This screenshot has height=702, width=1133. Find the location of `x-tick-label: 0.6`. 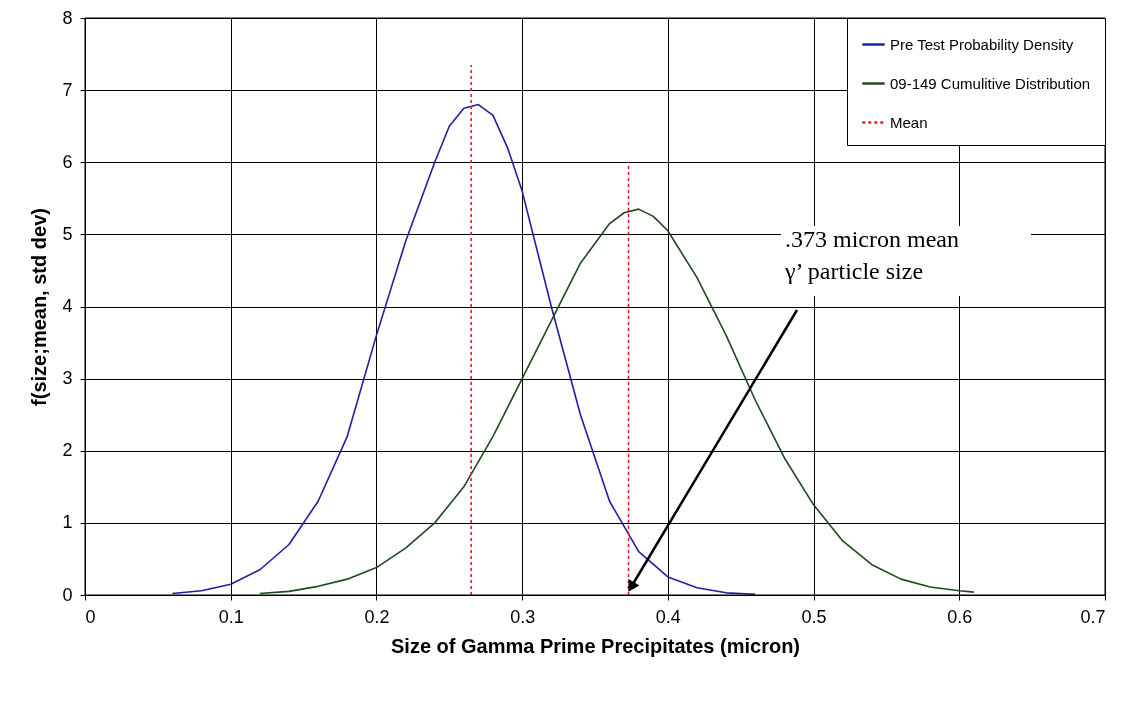

x-tick-label: 0.6 is located at coordinates (960, 616).